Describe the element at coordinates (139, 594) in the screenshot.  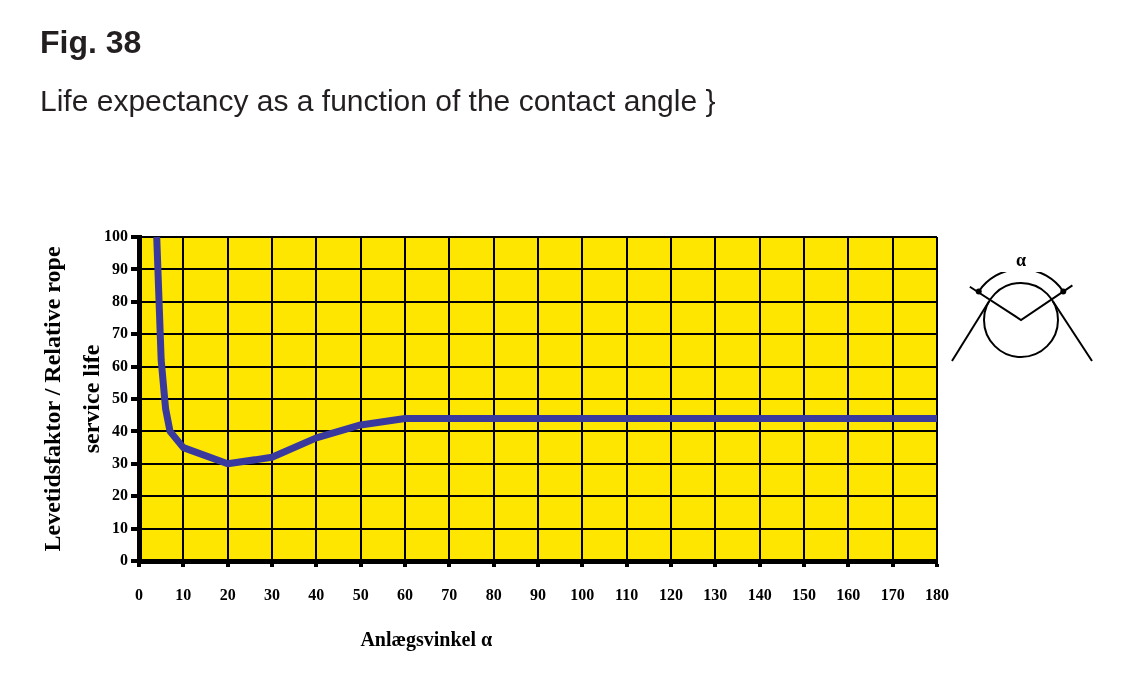
I see `x-tick-label: 0` at that location.